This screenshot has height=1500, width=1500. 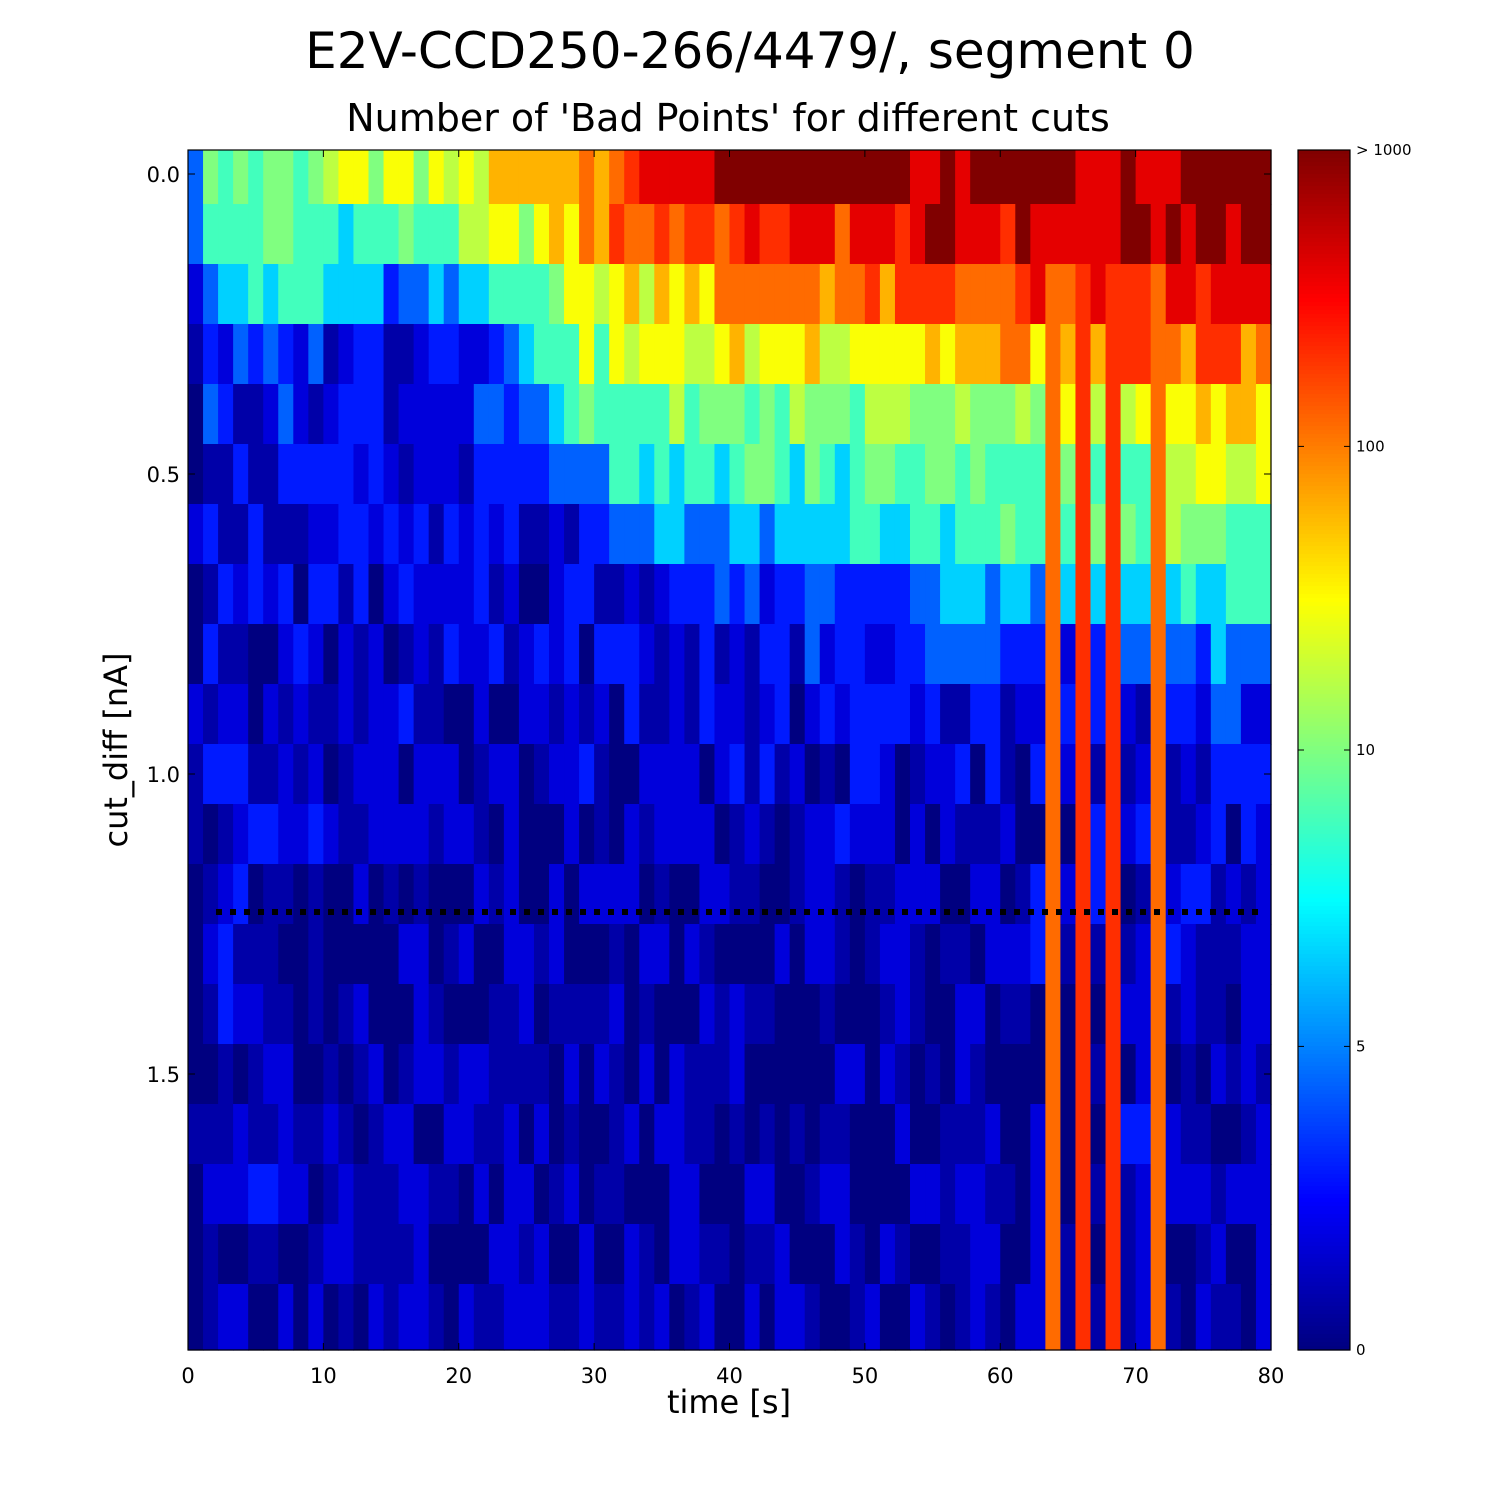 I want to click on x-tick-label: 20, so click(x=458, y=1376).